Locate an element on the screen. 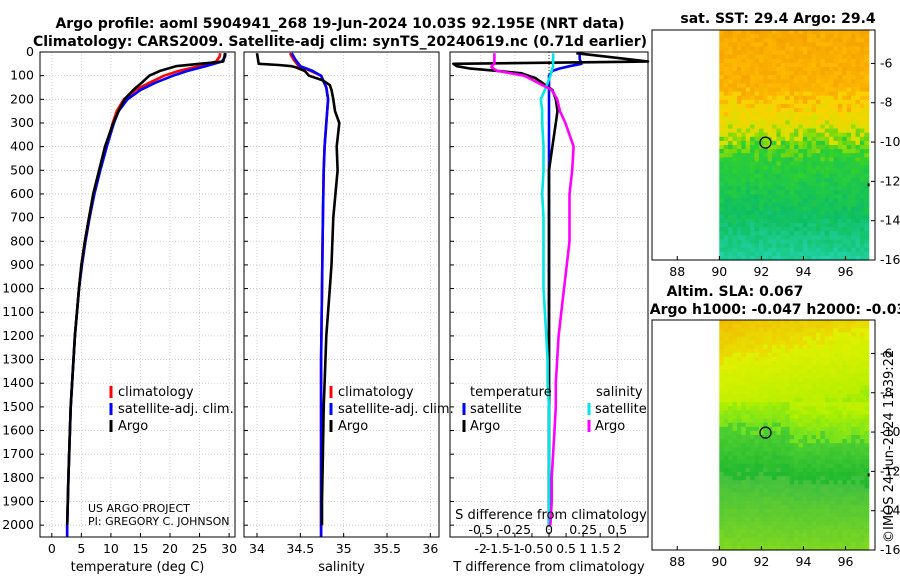  sal-legend-satellite-label: satellite-adj. clim. is located at coordinates (396, 409).